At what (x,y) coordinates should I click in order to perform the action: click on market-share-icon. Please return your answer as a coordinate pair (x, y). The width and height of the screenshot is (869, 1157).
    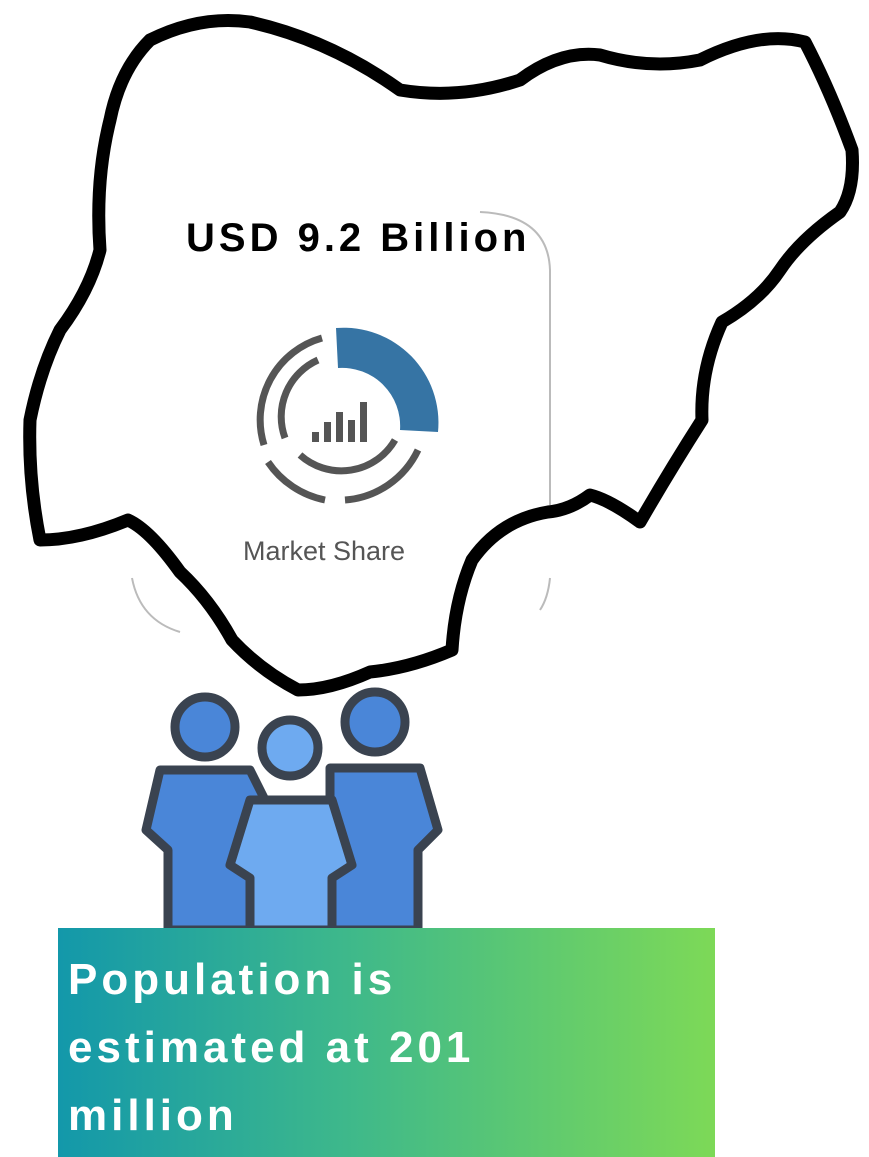
    Looking at the image, I should click on (347, 415).